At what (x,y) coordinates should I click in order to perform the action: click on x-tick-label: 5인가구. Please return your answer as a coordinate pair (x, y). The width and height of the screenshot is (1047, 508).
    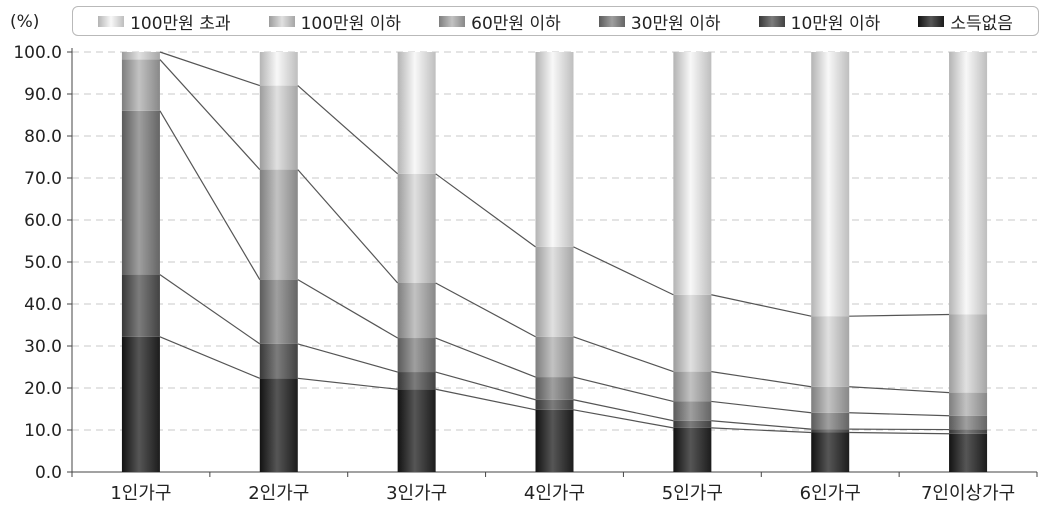
    Looking at the image, I should click on (692, 493).